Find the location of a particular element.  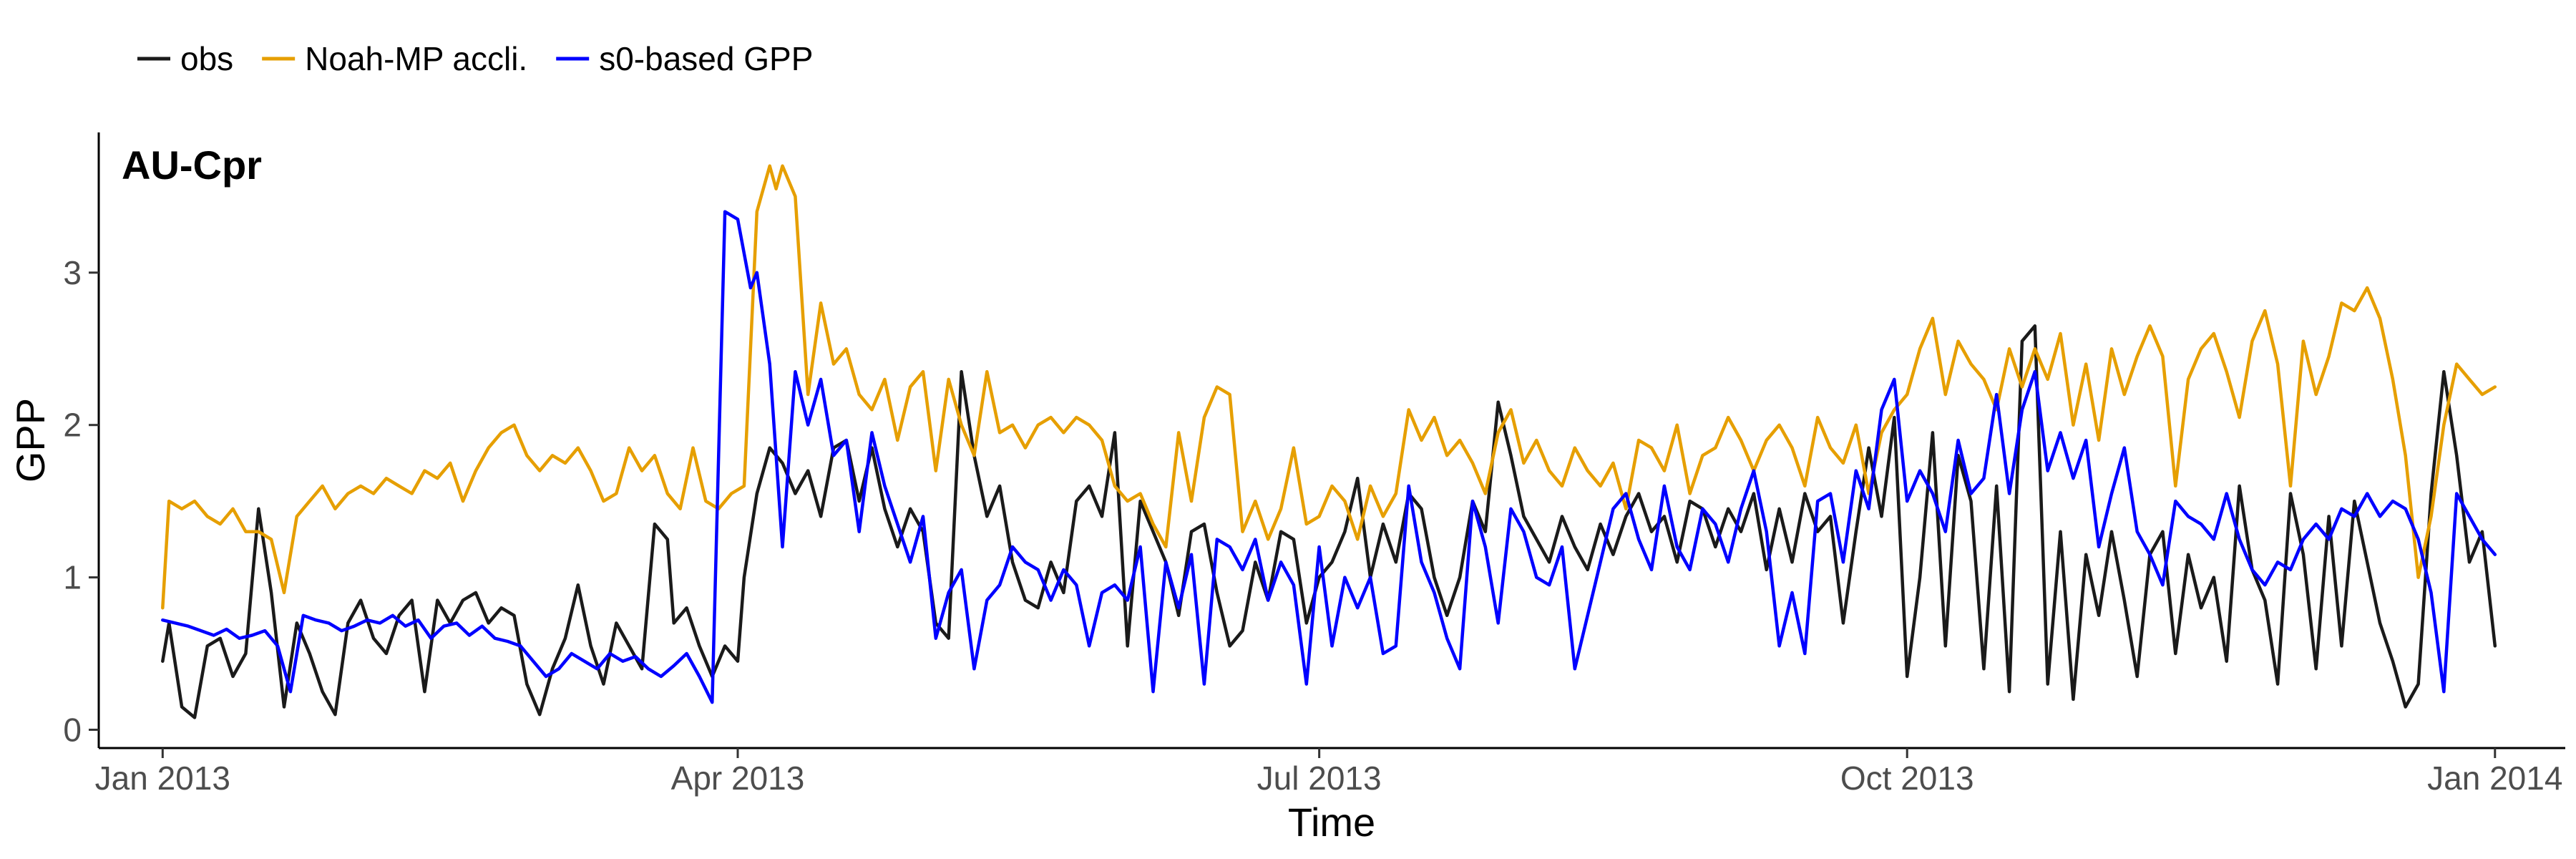

x-tick-label: Jul 2013 is located at coordinates (1319, 778).